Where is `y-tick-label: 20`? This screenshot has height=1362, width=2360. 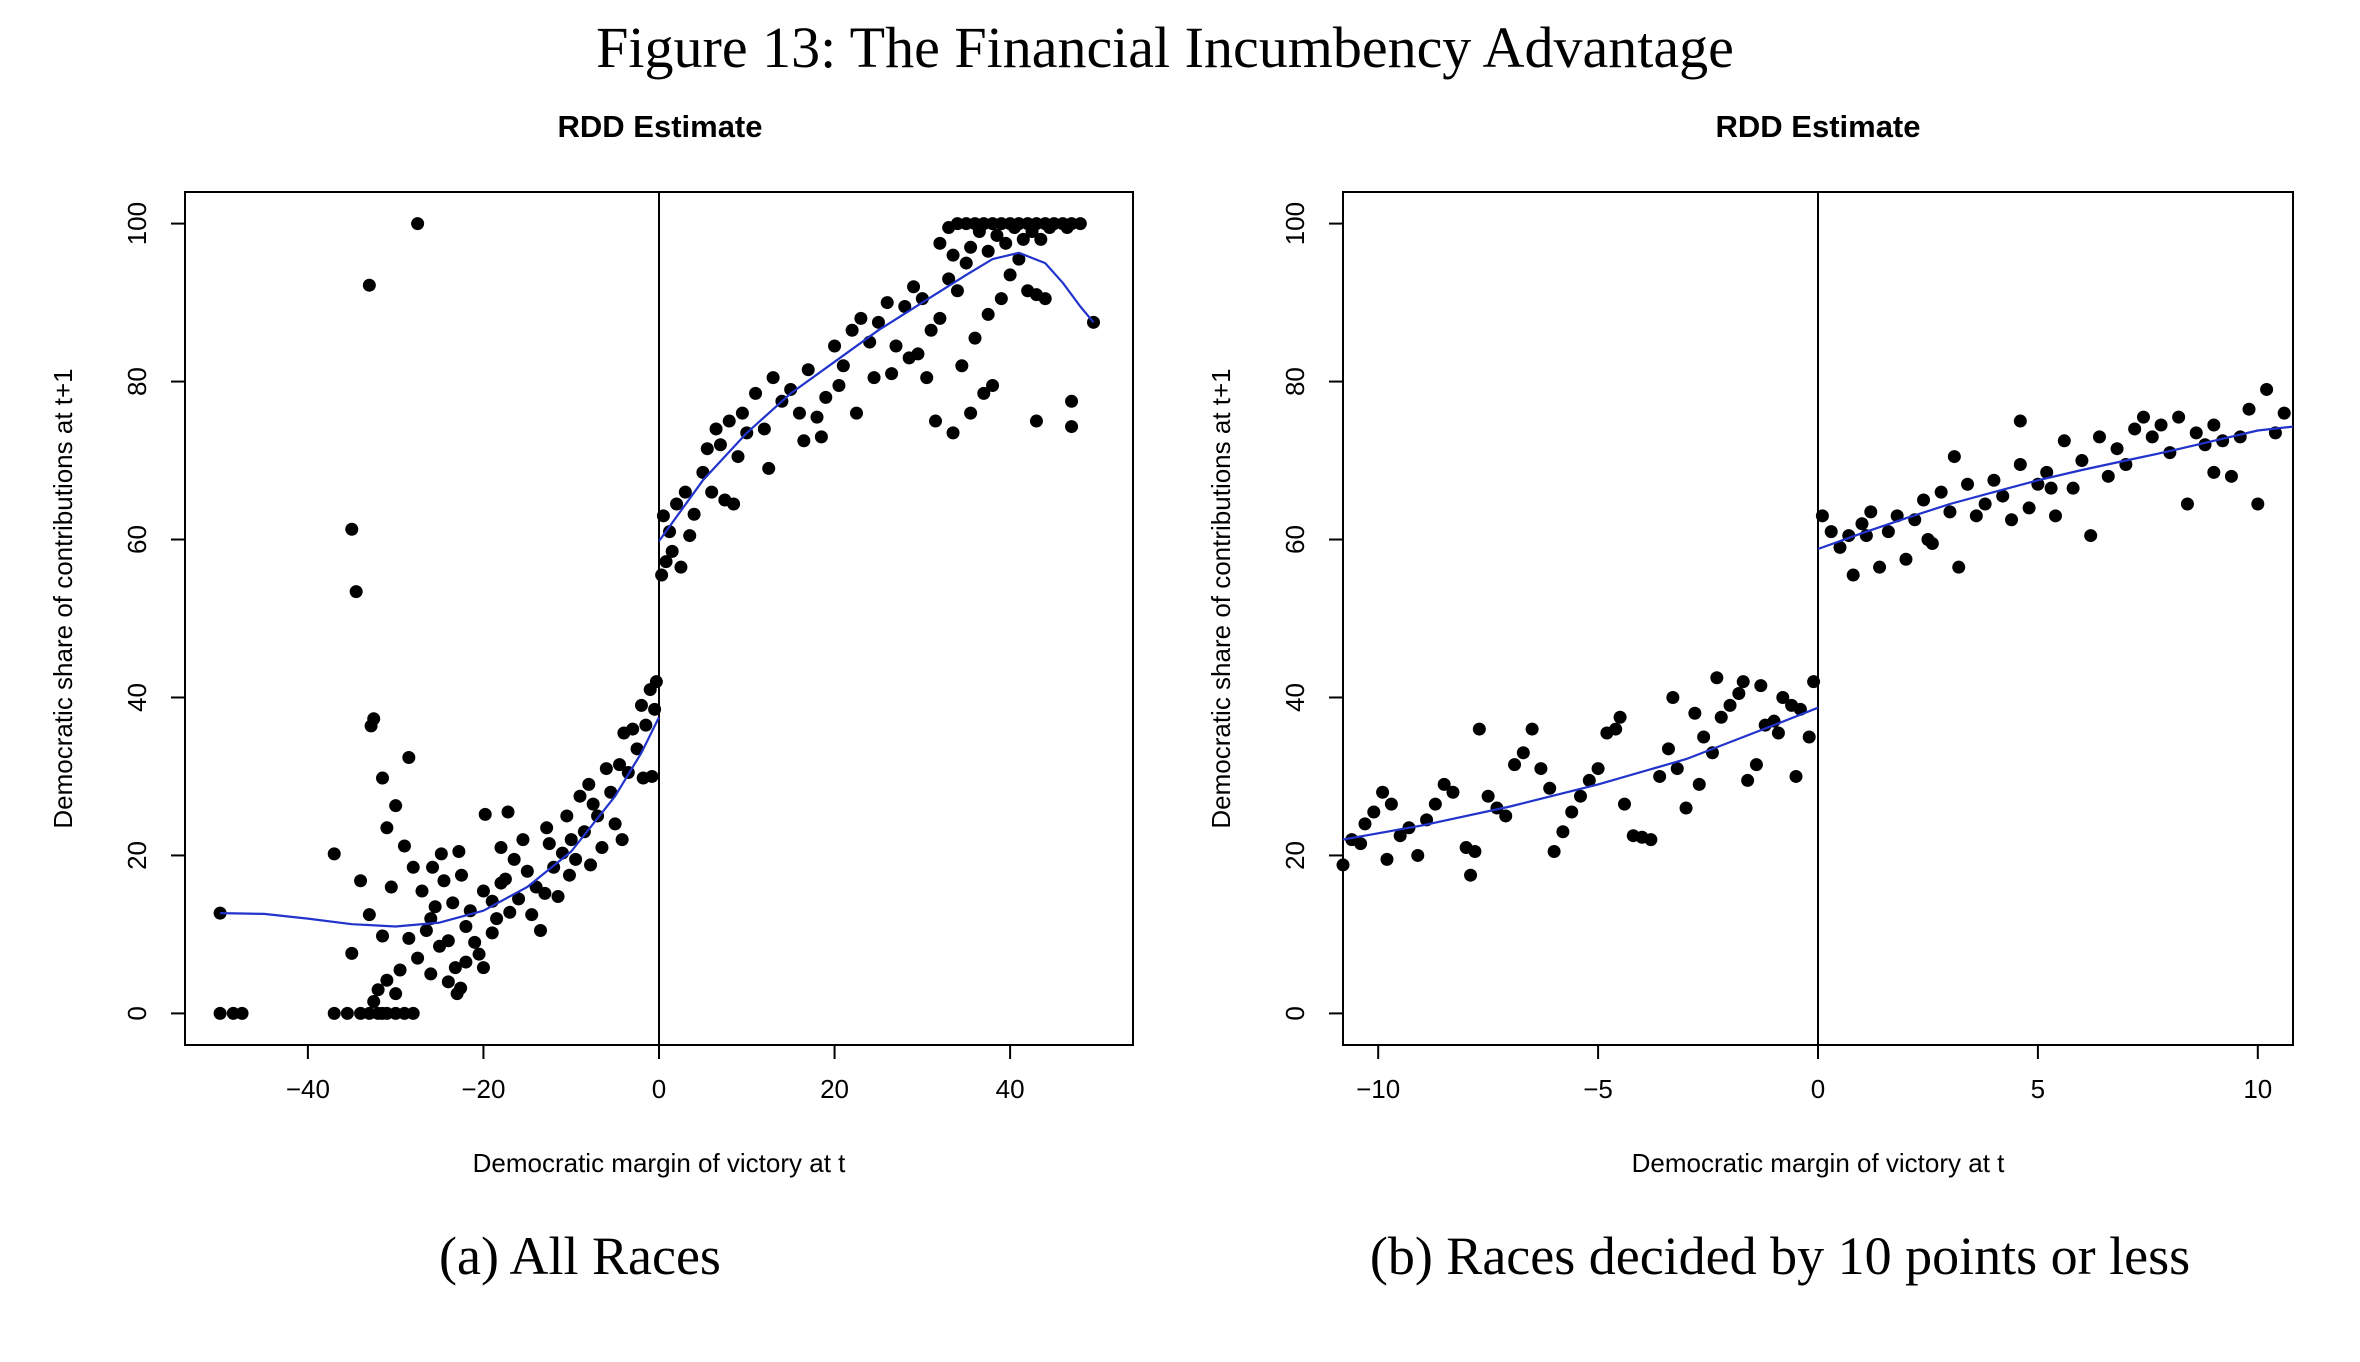
y-tick-label: 20 is located at coordinates (1295, 855).